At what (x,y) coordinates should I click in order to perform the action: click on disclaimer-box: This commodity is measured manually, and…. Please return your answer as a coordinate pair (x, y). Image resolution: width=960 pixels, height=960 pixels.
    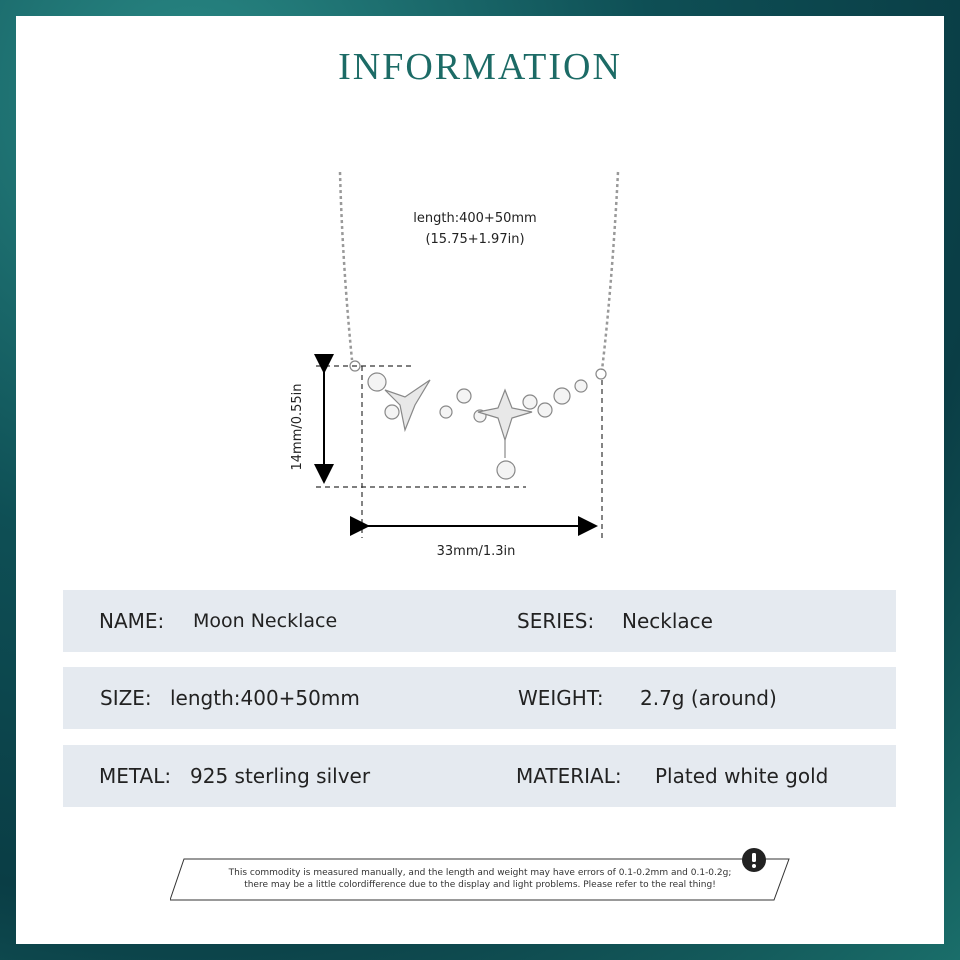
    Looking at the image, I should click on (480, 874).